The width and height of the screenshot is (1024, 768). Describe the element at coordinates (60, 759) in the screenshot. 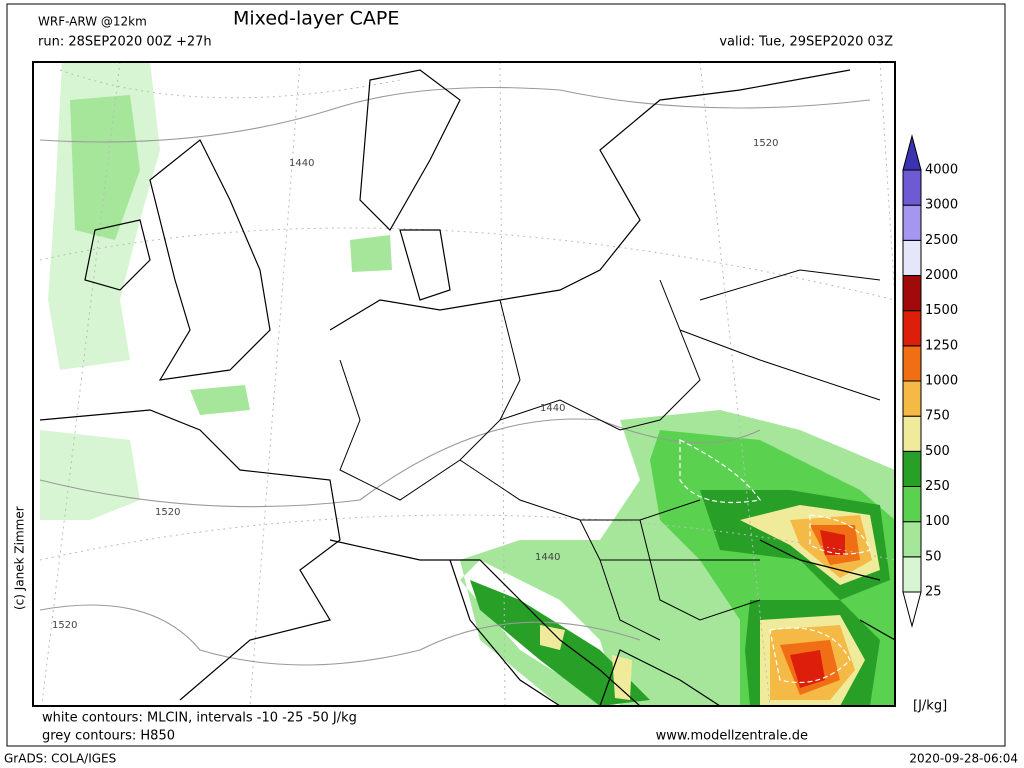

I see `software: GrADS: COLA/IGES` at that location.